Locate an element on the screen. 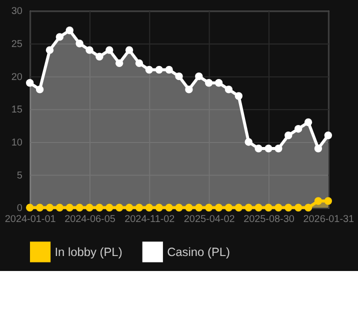 The height and width of the screenshot is (334, 358). y-tick-label: 30 is located at coordinates (17, 12).